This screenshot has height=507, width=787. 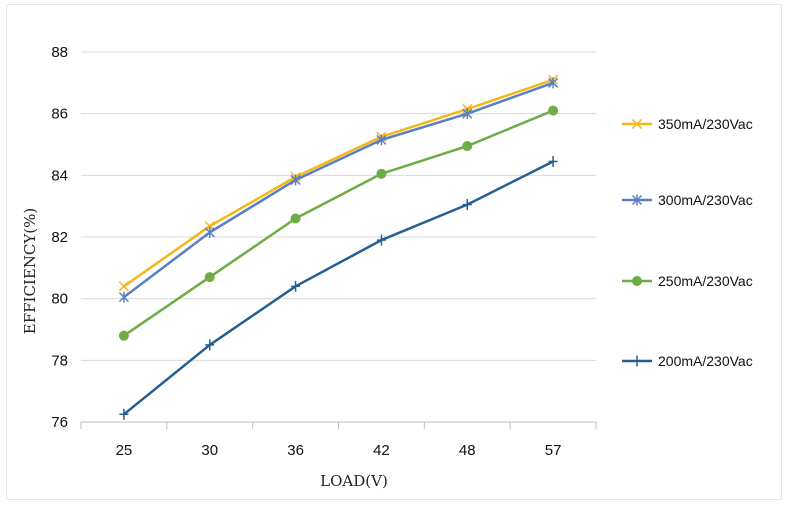 I want to click on y-tick-label: 78, so click(x=59, y=360).